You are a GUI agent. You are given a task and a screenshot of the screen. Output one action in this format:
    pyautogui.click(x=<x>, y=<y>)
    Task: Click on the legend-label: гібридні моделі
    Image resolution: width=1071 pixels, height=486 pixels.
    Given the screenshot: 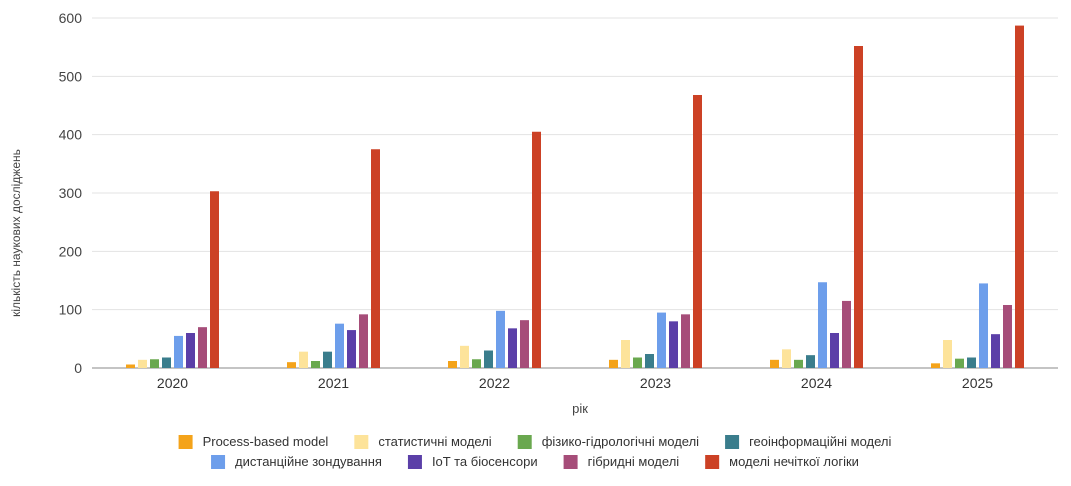 What is the action you would take?
    pyautogui.click(x=634, y=461)
    